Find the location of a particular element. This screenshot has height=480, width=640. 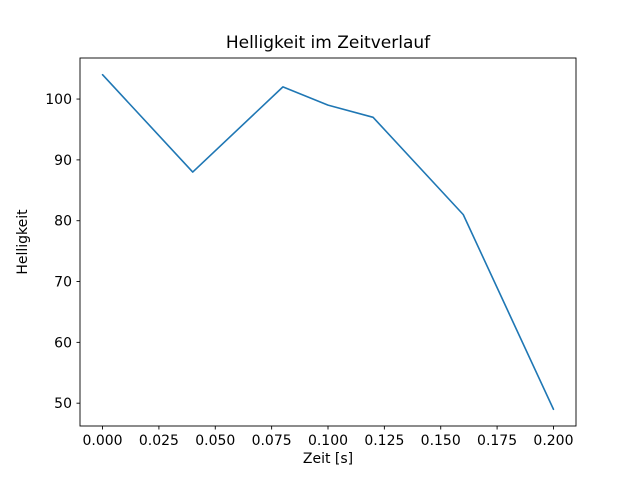

x-tick-label: 0.025 is located at coordinates (159, 441).